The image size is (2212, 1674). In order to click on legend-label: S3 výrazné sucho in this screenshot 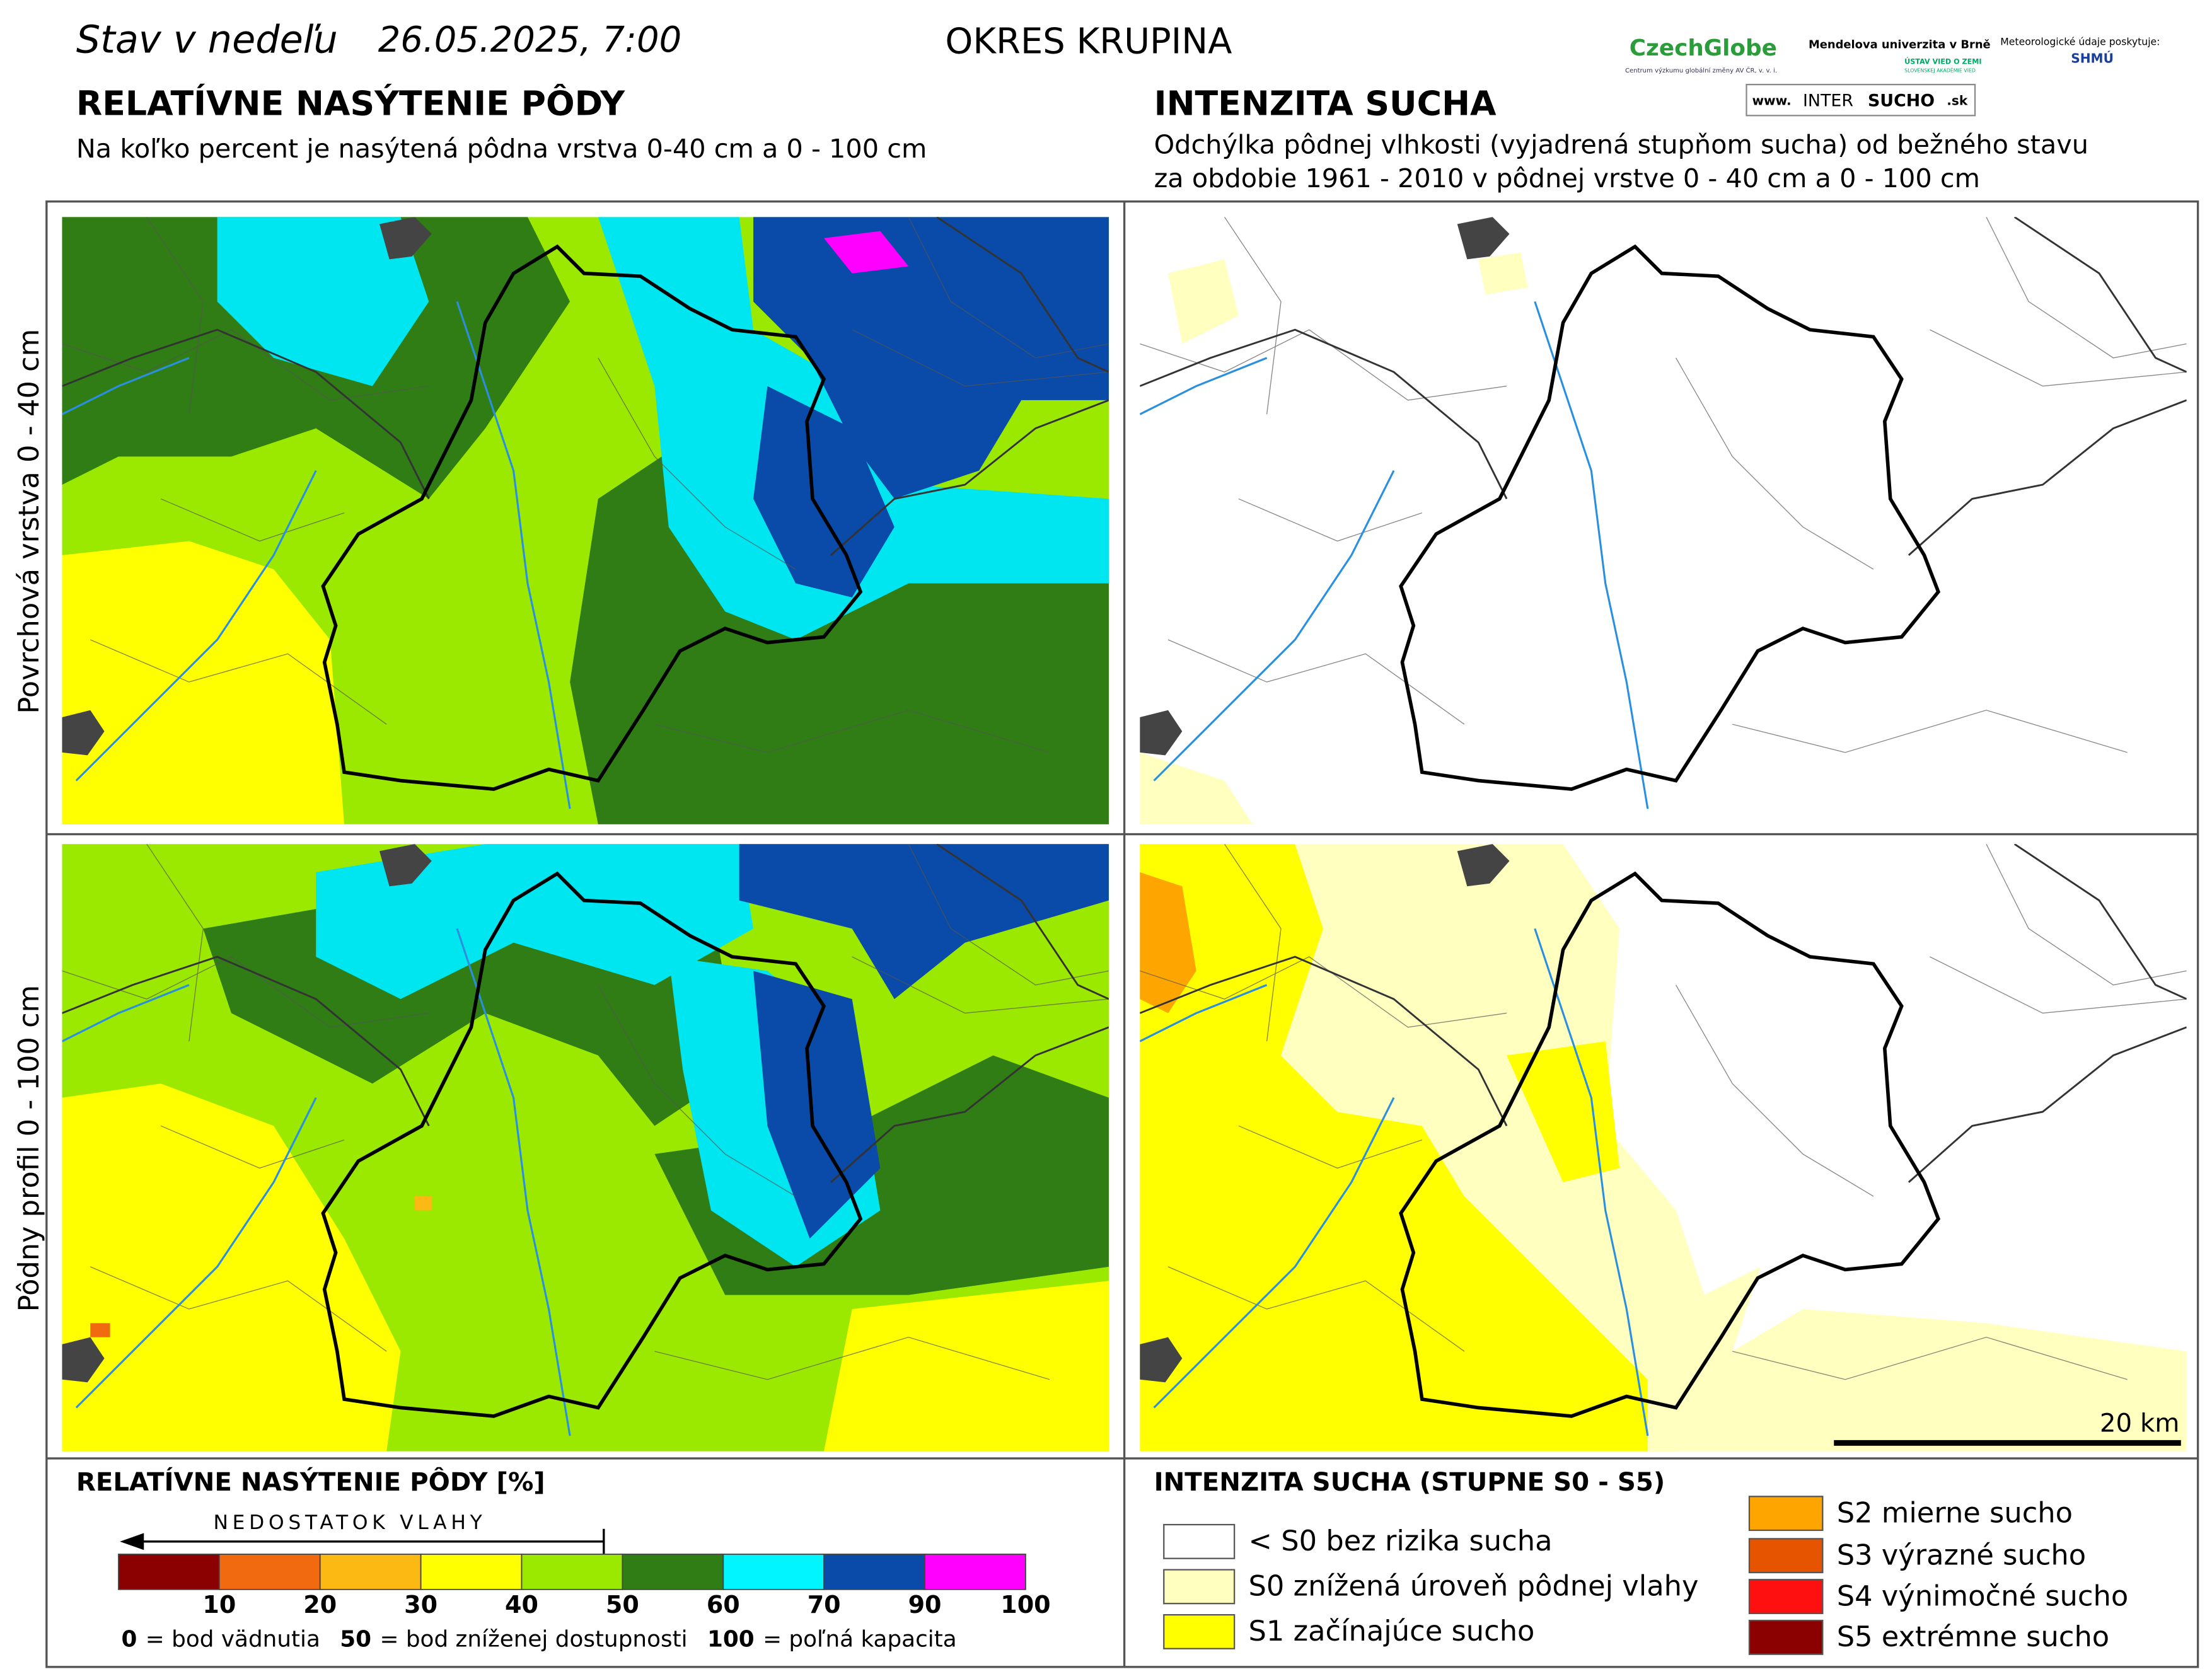, I will do `click(1961, 1554)`.